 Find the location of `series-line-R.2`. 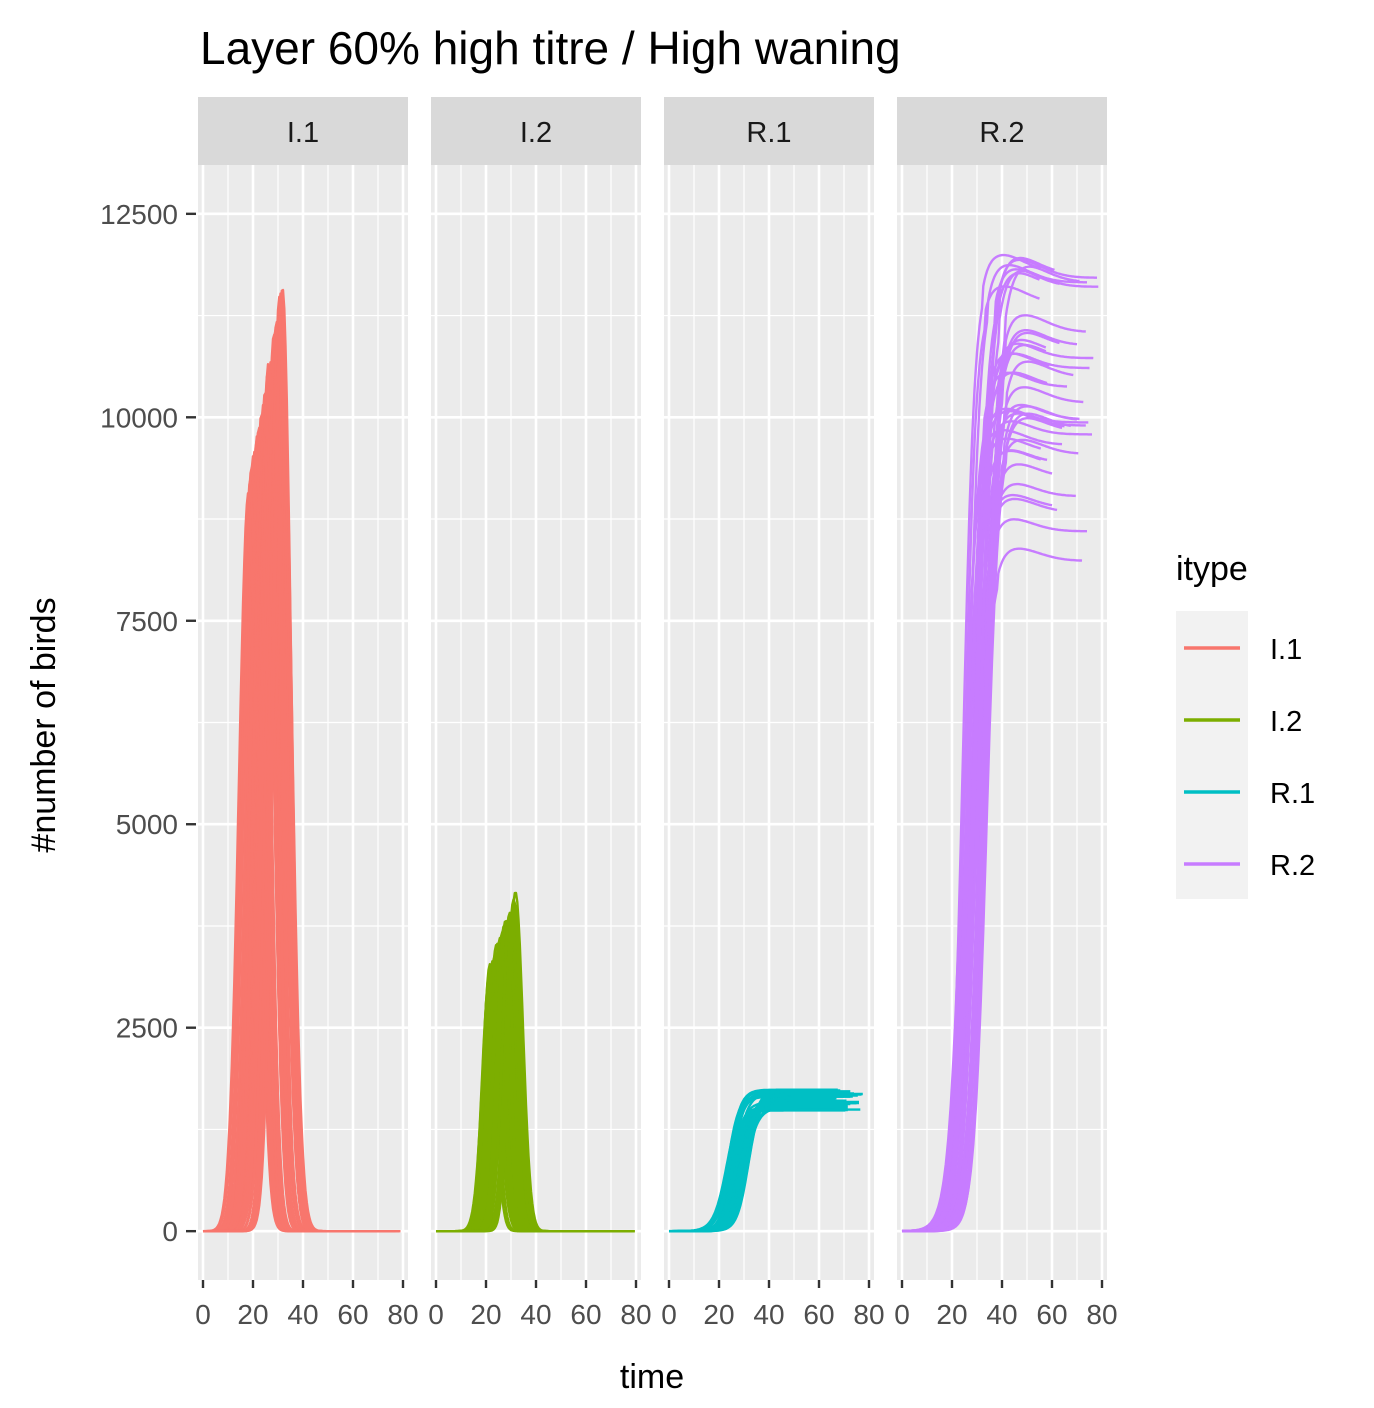

series-line-R.2 is located at coordinates (987, 822).